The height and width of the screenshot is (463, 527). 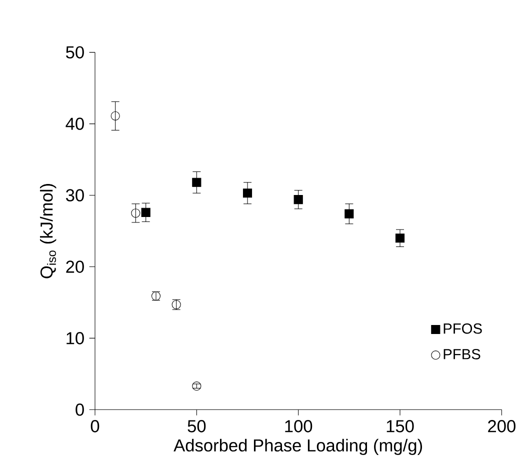 I want to click on y-tick-label: 30, so click(x=75, y=195).